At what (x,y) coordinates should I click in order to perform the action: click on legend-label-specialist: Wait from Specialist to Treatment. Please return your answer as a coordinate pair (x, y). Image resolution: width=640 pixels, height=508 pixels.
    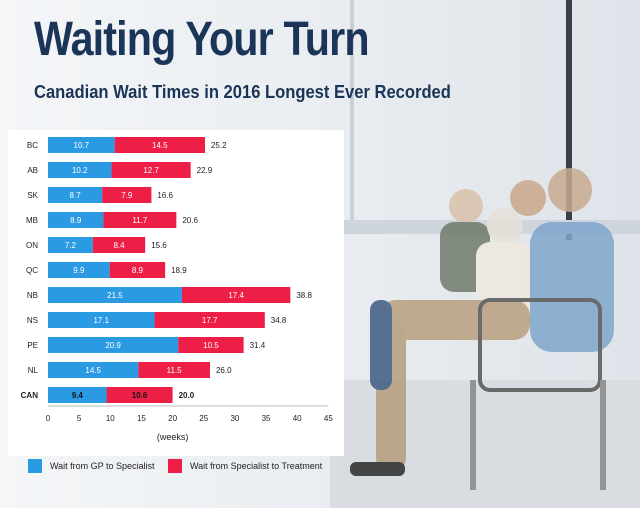
    Looking at the image, I should click on (256, 466).